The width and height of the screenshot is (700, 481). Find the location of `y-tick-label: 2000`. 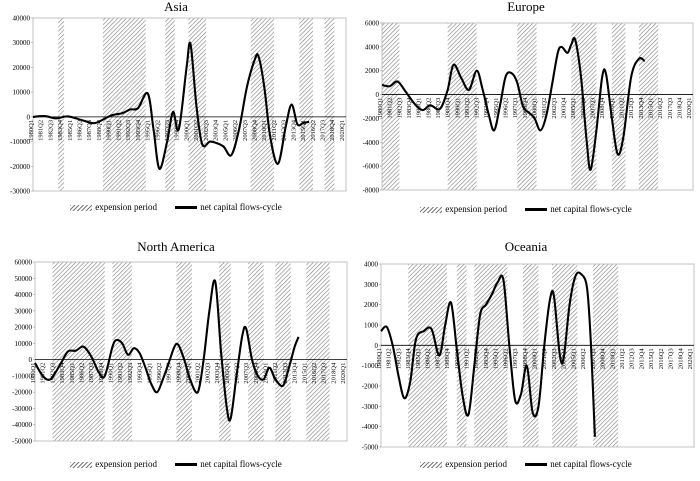

y-tick-label: 2000 is located at coordinates (372, 71).